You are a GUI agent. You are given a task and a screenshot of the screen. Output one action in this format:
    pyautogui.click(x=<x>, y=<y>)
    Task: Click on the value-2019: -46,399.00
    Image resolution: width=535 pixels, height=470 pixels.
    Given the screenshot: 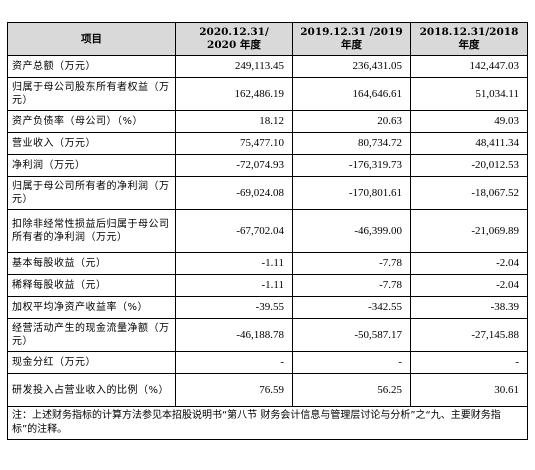 What is the action you would take?
    pyautogui.click(x=351, y=231)
    